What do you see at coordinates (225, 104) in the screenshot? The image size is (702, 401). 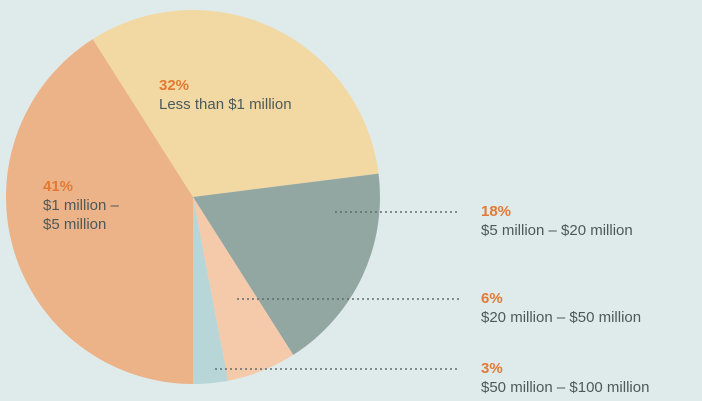 I see `category-label: Less than $1 million` at bounding box center [225, 104].